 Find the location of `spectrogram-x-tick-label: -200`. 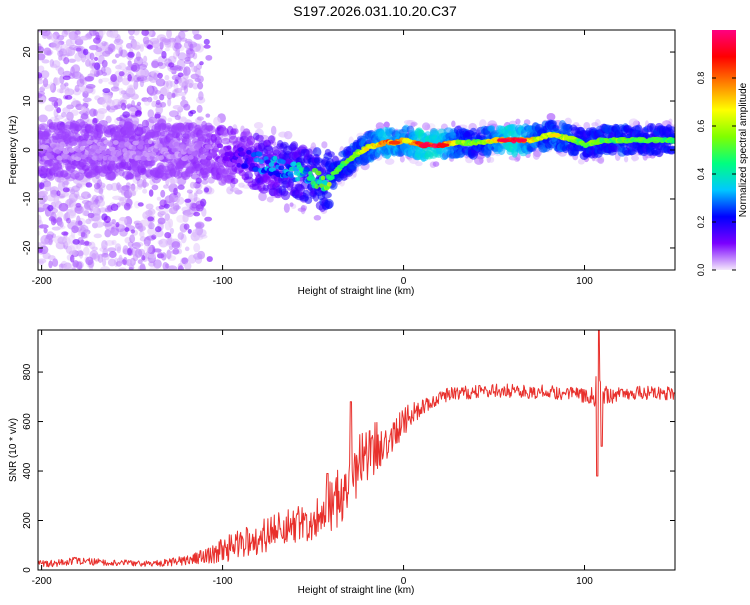

spectrogram-x-tick-label: -200 is located at coordinates (42, 281).